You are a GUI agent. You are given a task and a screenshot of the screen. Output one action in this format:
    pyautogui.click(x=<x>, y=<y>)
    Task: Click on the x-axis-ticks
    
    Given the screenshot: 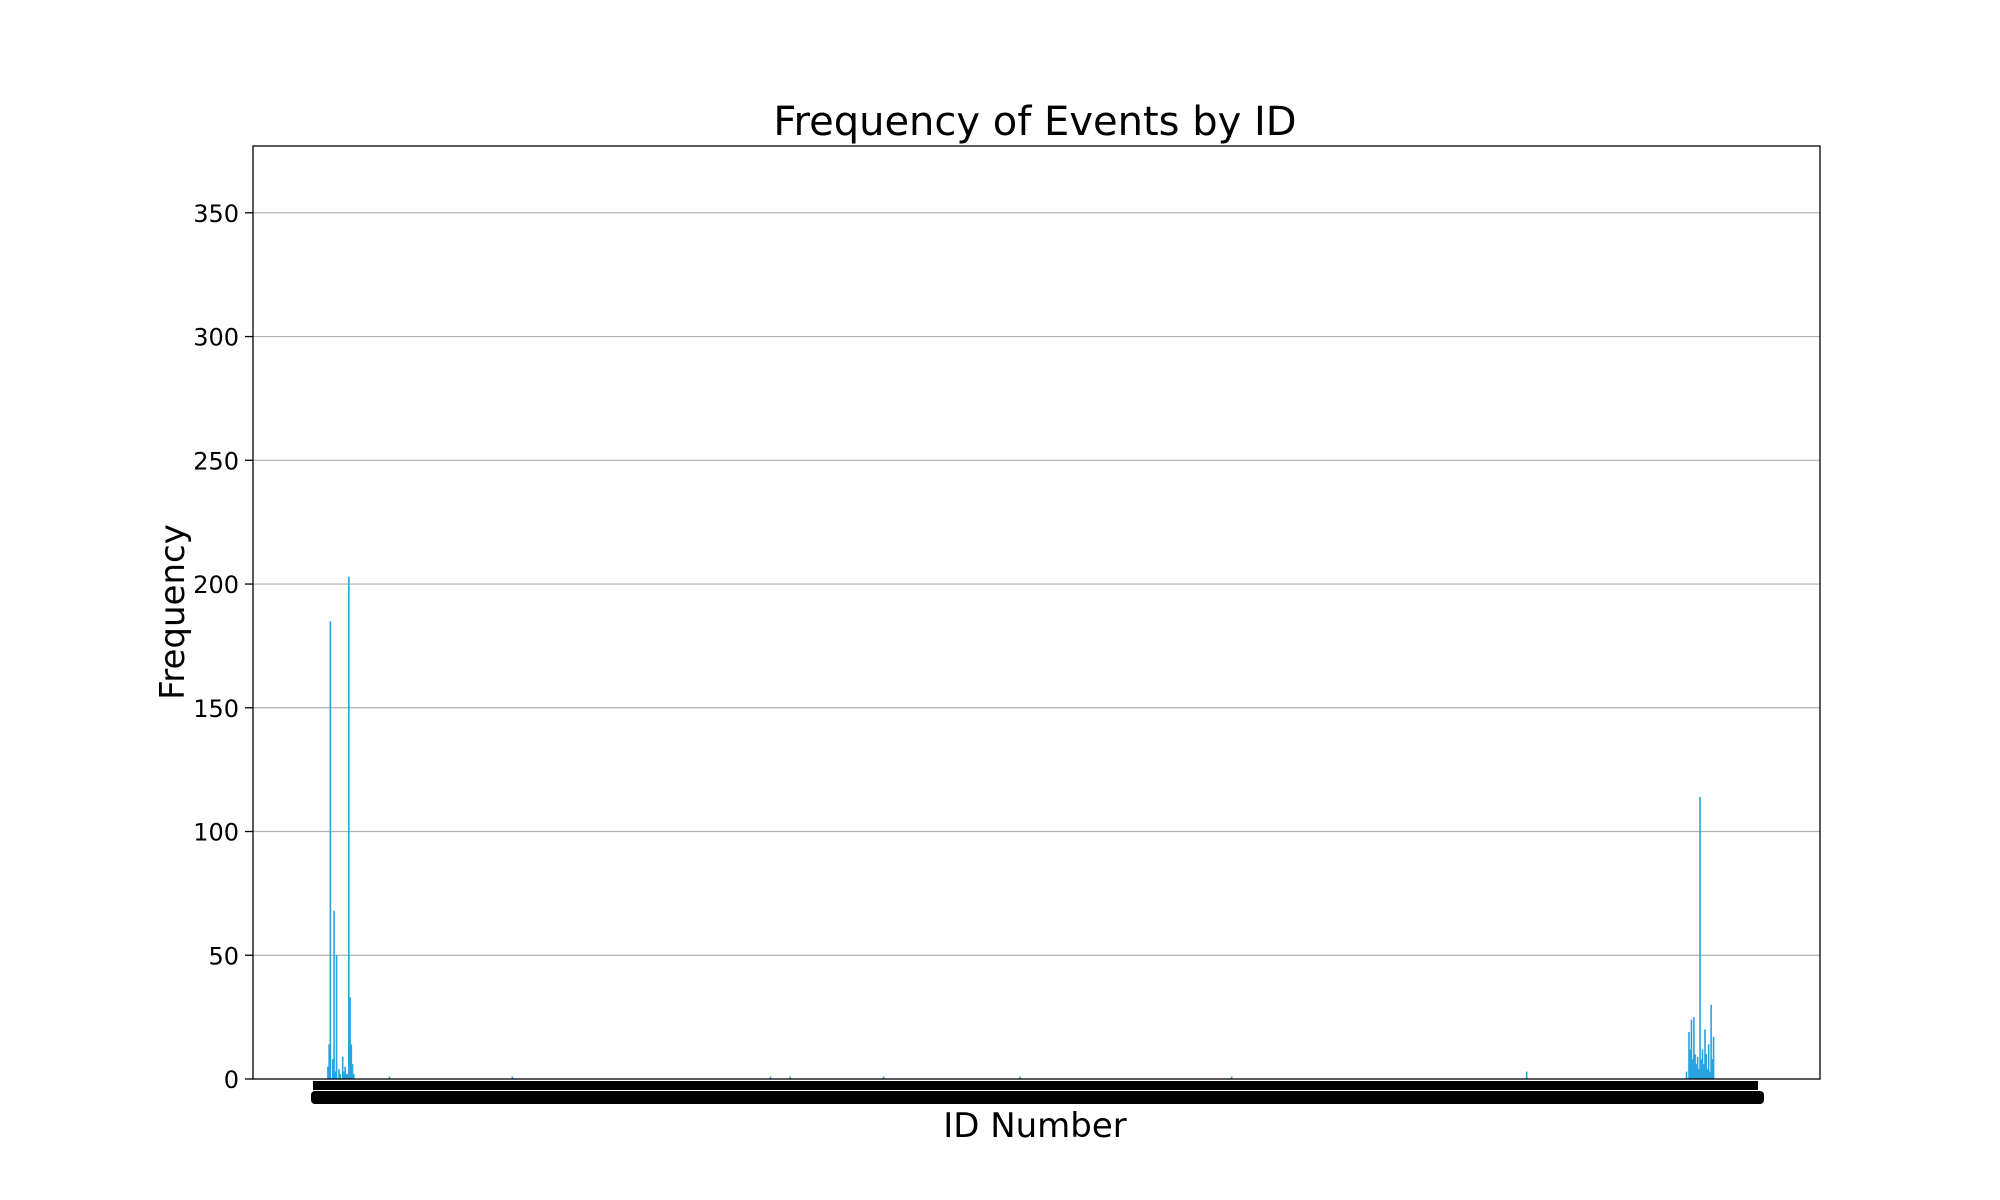 What is the action you would take?
    pyautogui.click(x=1037, y=1092)
    